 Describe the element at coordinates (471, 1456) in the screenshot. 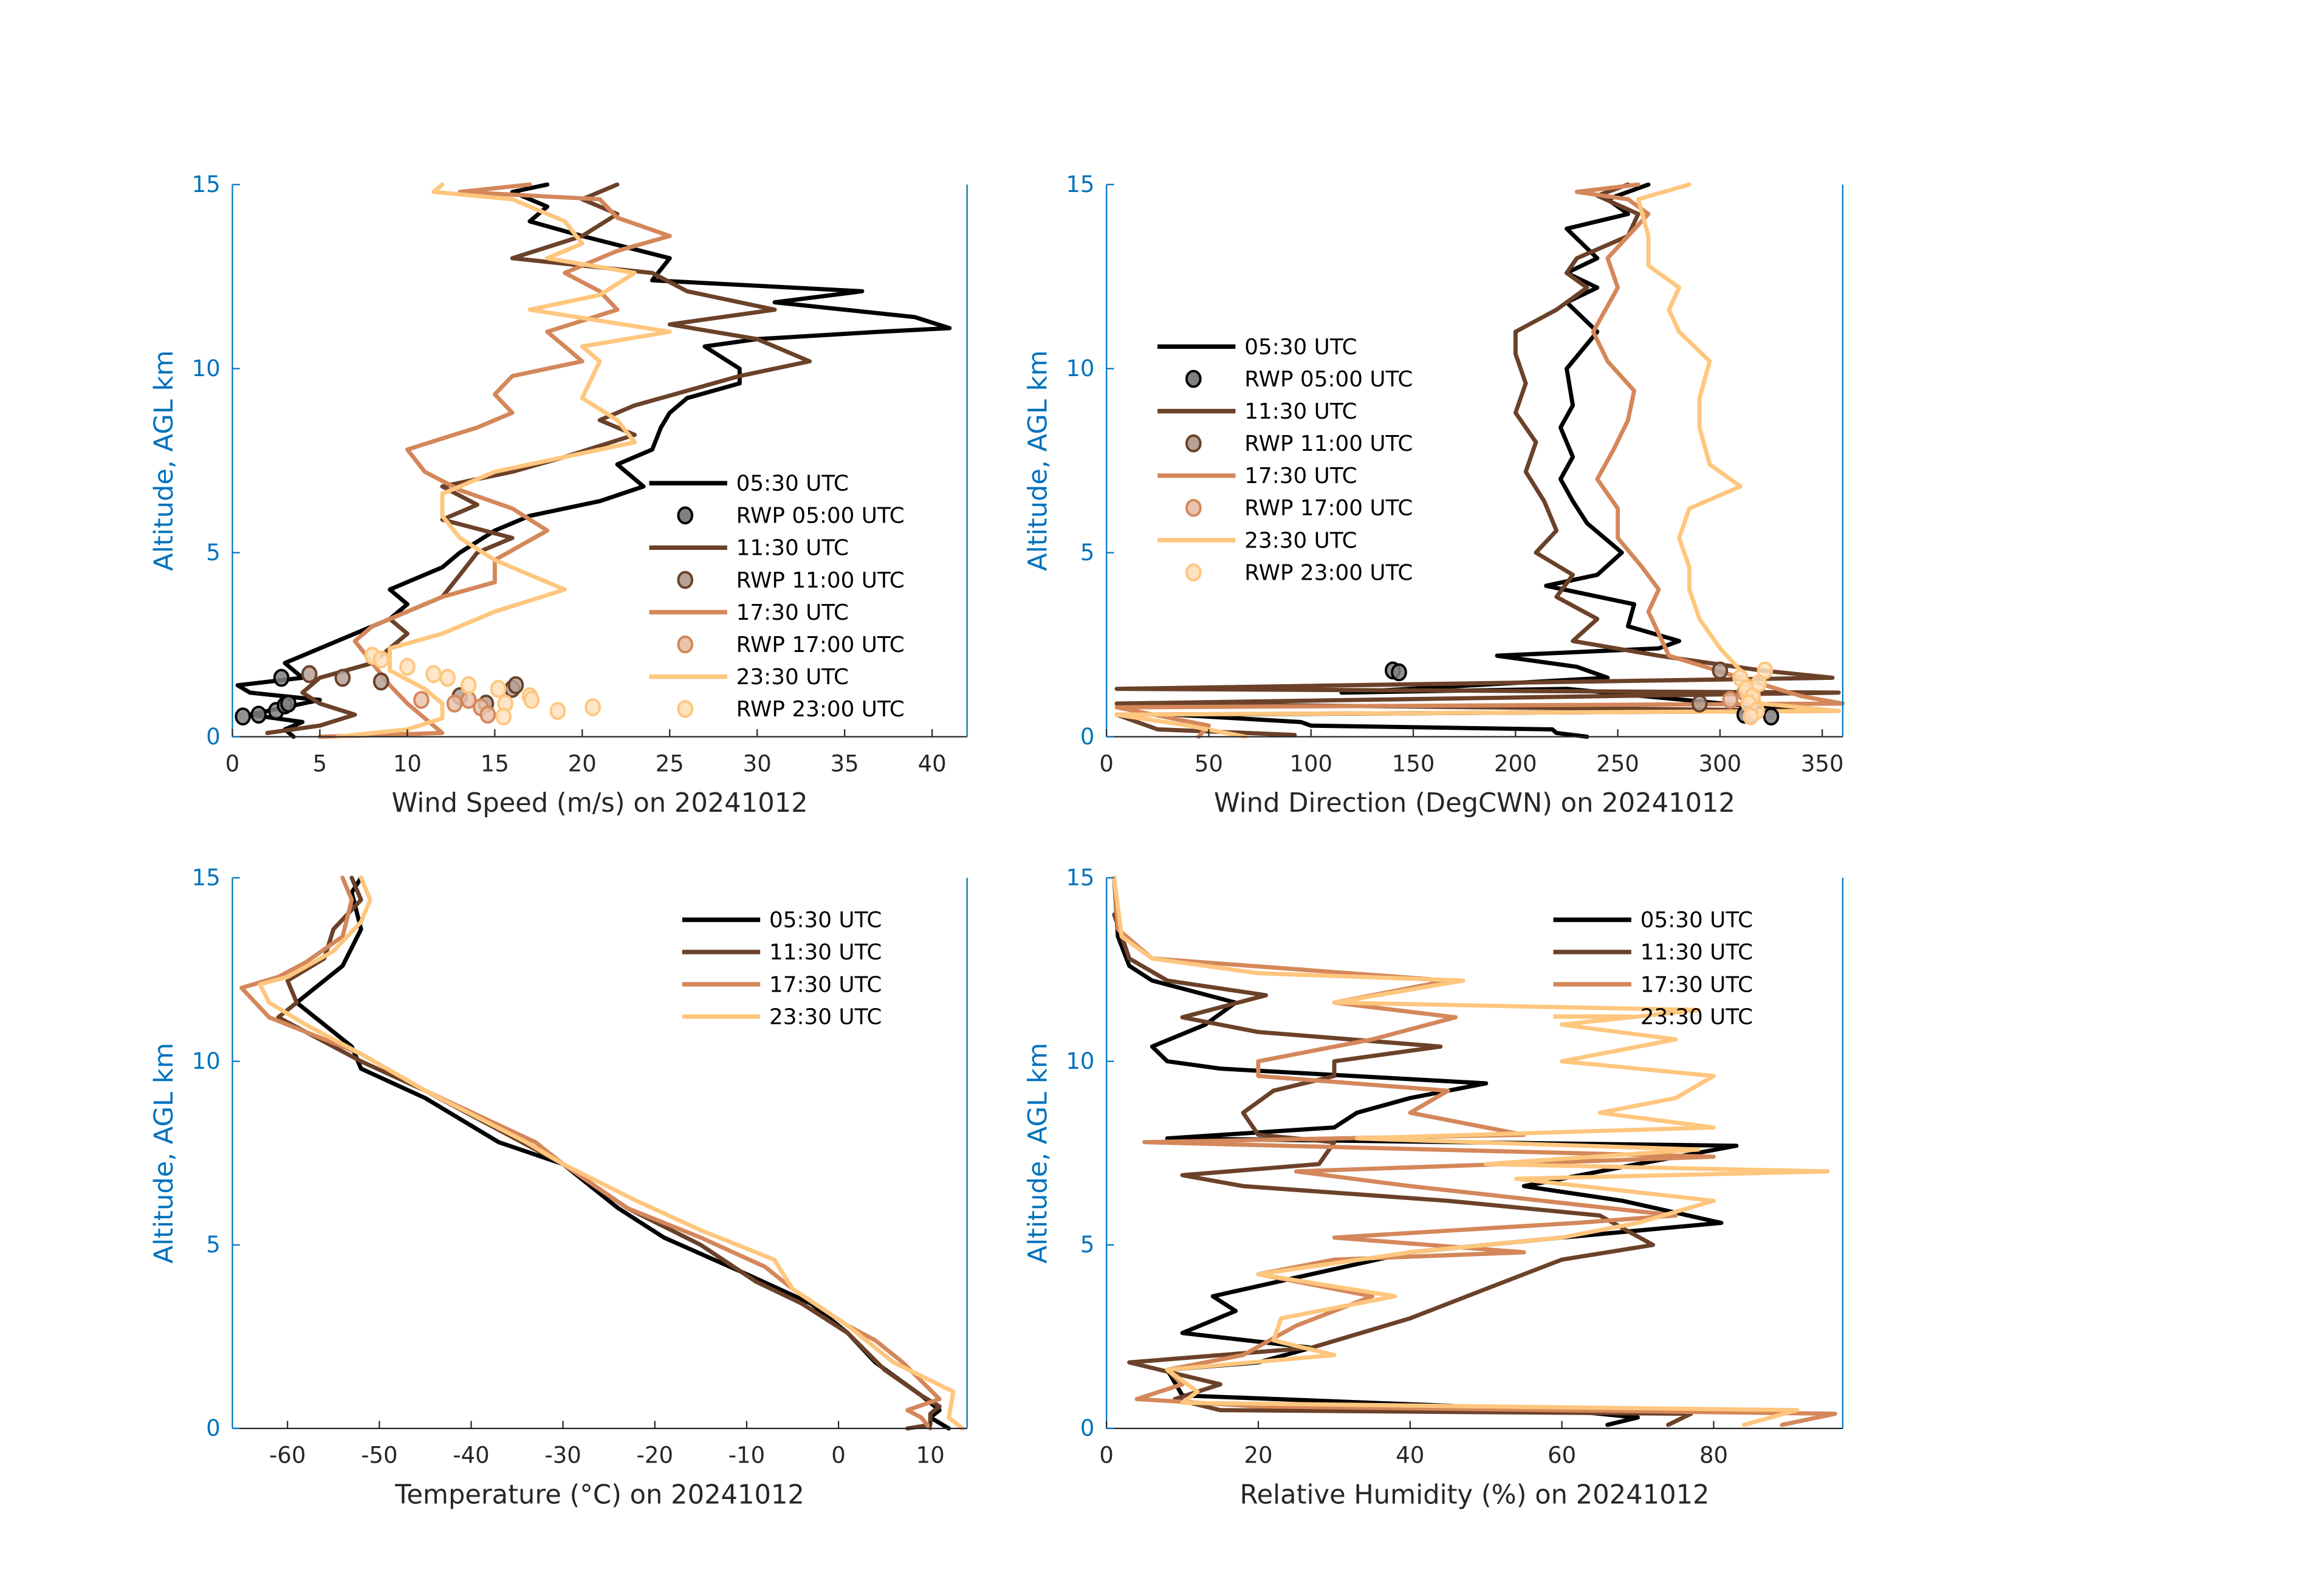

I see `x-tick-label: -40` at that location.